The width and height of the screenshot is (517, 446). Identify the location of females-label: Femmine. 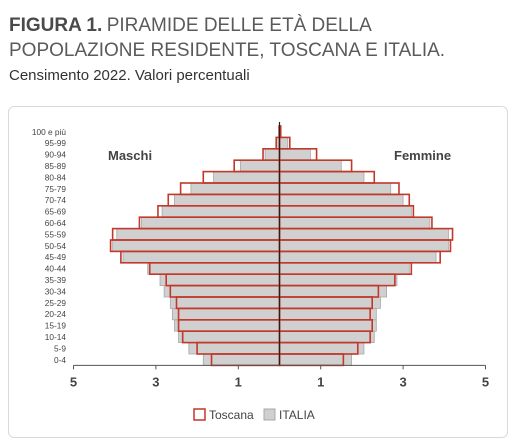
(422, 155).